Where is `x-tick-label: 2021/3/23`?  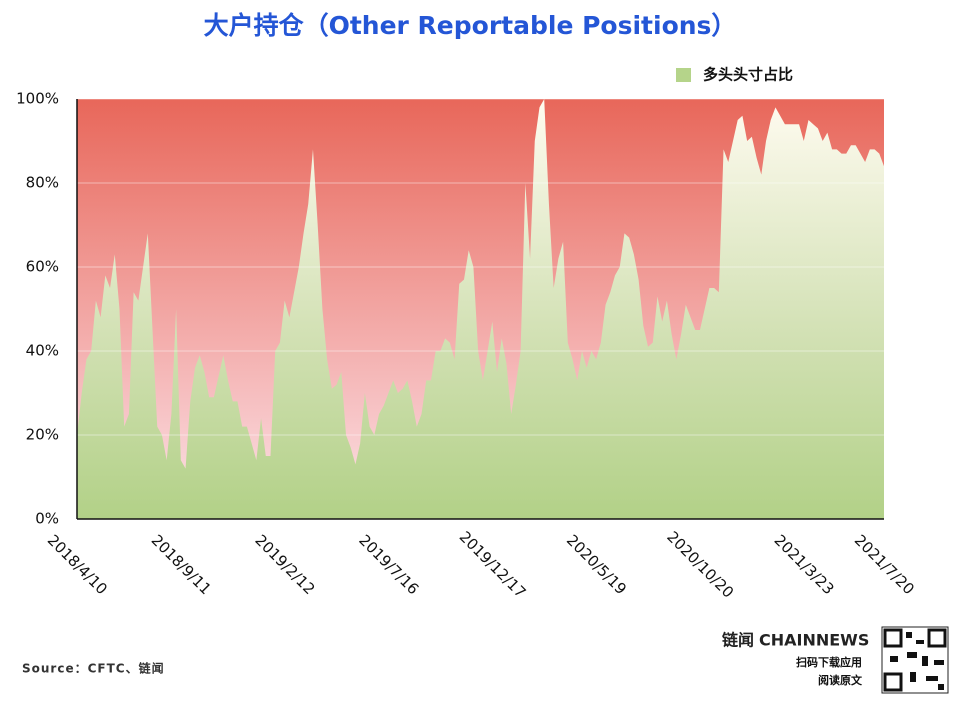
x-tick-label: 2021/3/23 is located at coordinates (804, 564).